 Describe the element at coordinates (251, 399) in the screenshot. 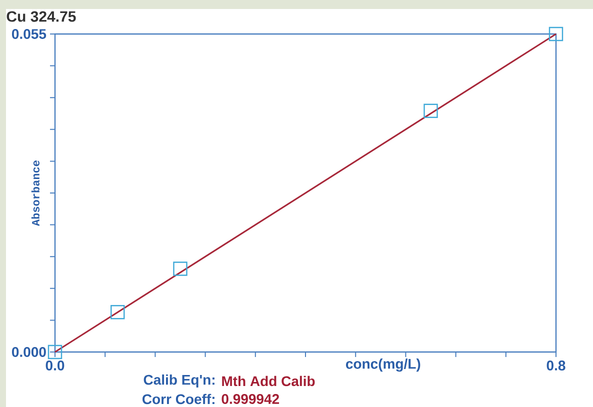

I see `text: 0.999942` at that location.